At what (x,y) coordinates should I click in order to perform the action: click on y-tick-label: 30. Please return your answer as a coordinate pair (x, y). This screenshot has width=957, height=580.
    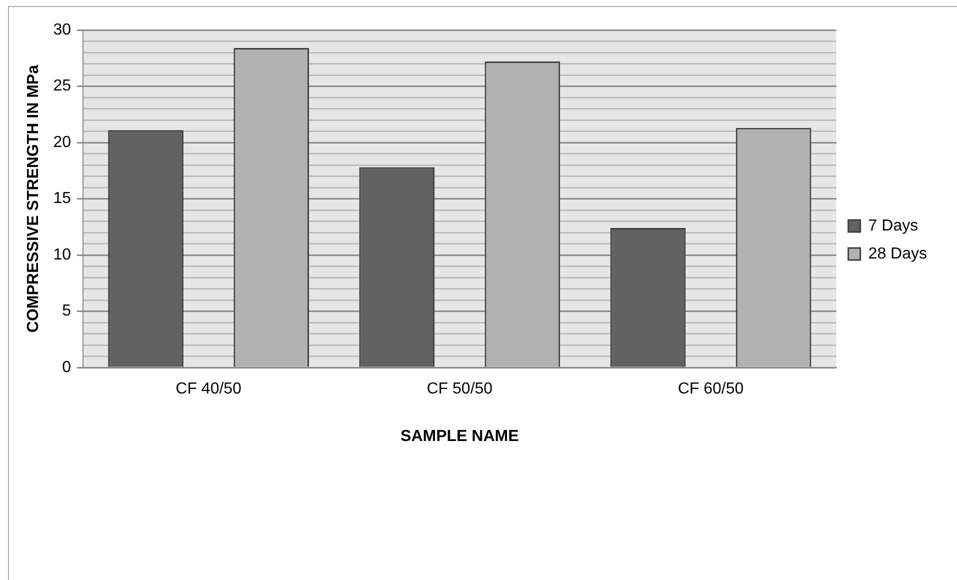
    Looking at the image, I should click on (62, 29).